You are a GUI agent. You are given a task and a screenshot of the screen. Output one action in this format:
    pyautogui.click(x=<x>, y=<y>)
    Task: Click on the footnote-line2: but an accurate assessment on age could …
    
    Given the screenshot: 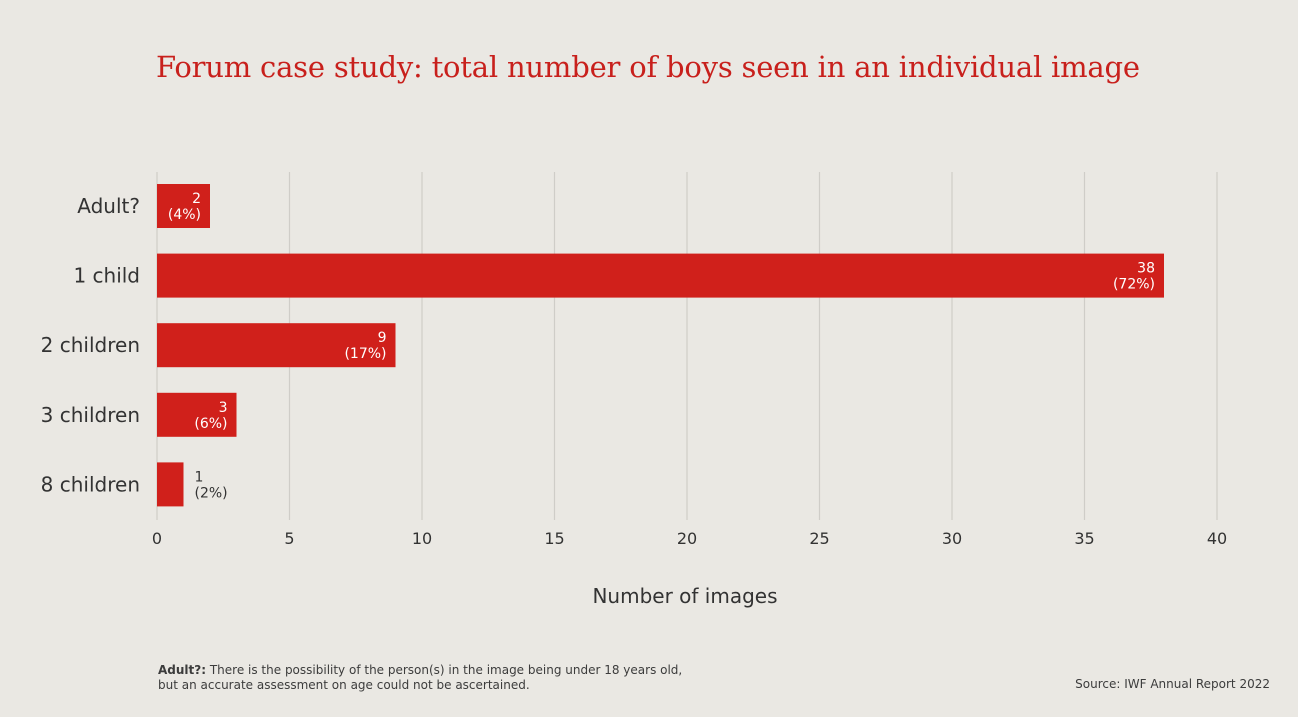 What is the action you would take?
    pyautogui.click(x=344, y=685)
    